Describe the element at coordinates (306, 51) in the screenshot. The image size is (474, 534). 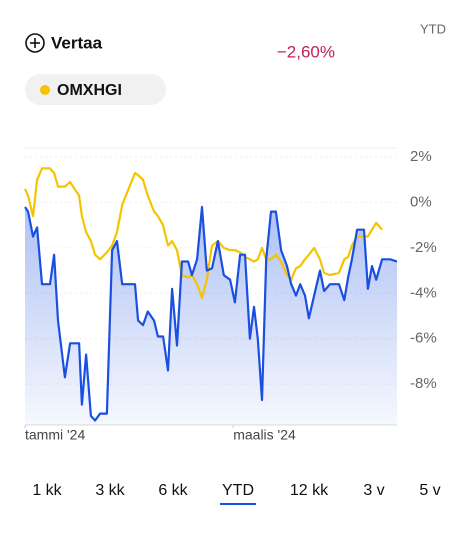
I see `change-value: −2,60%` at that location.